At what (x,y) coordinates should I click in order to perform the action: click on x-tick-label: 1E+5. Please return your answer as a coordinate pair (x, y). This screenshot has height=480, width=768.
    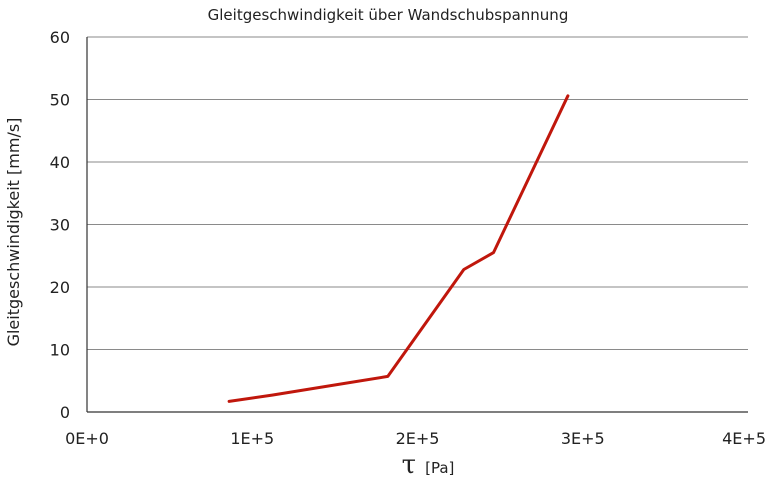
    Looking at the image, I should click on (252, 438).